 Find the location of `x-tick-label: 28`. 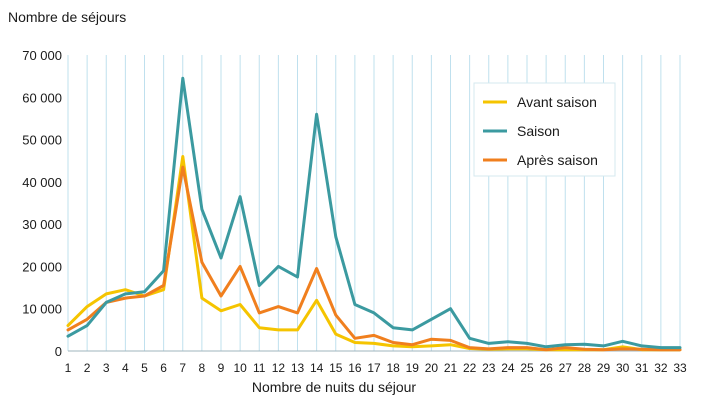

x-tick-label: 28 is located at coordinates (585, 368).